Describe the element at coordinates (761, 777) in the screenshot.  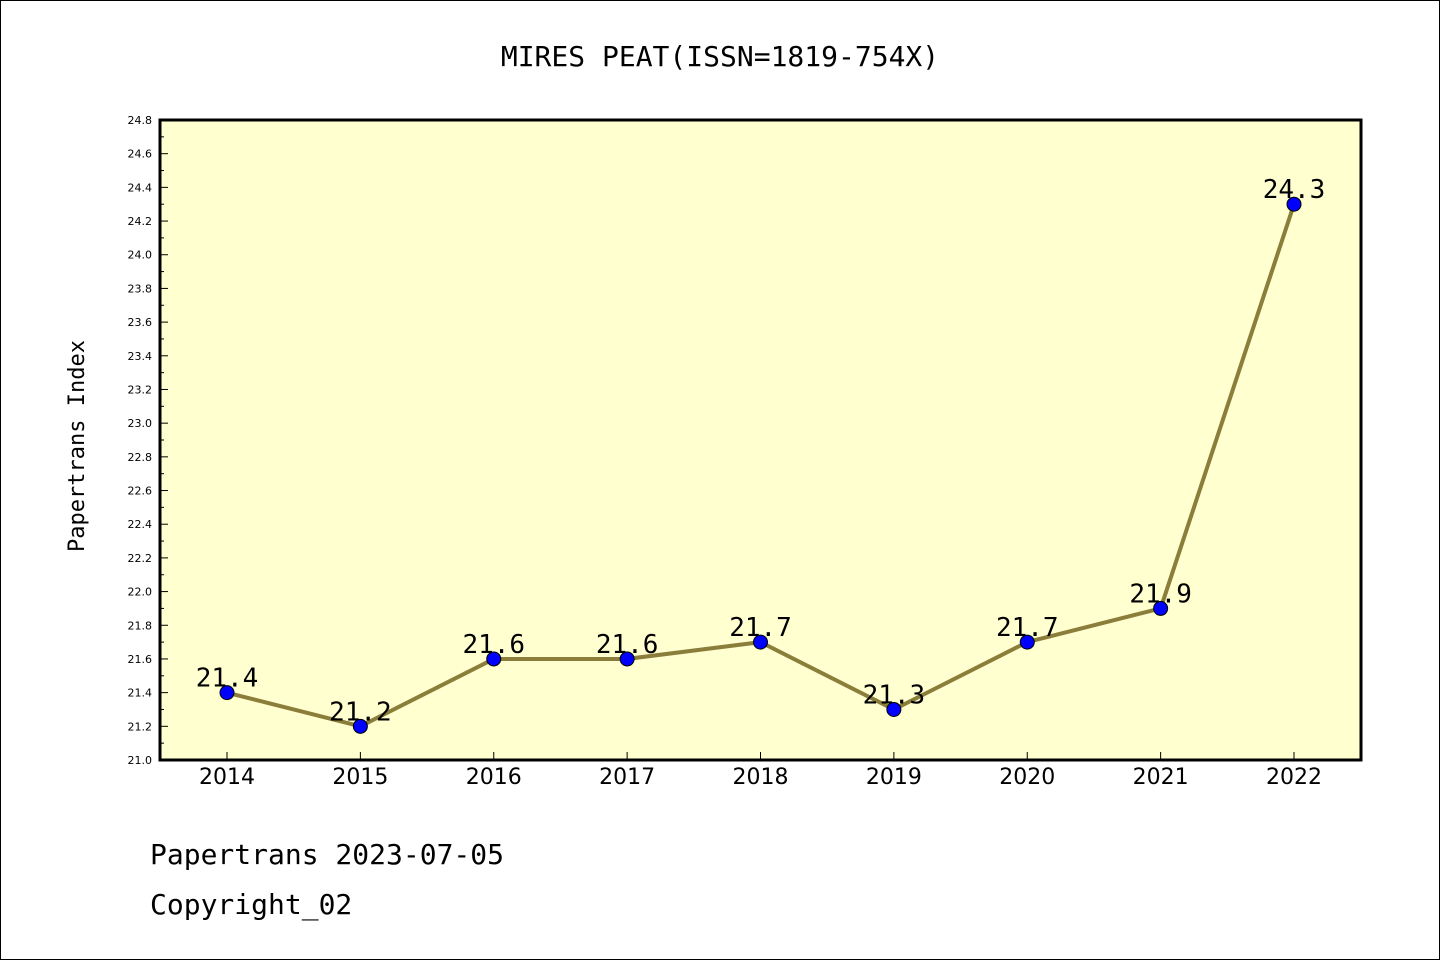
I see `x-tick-label: 2018` at that location.